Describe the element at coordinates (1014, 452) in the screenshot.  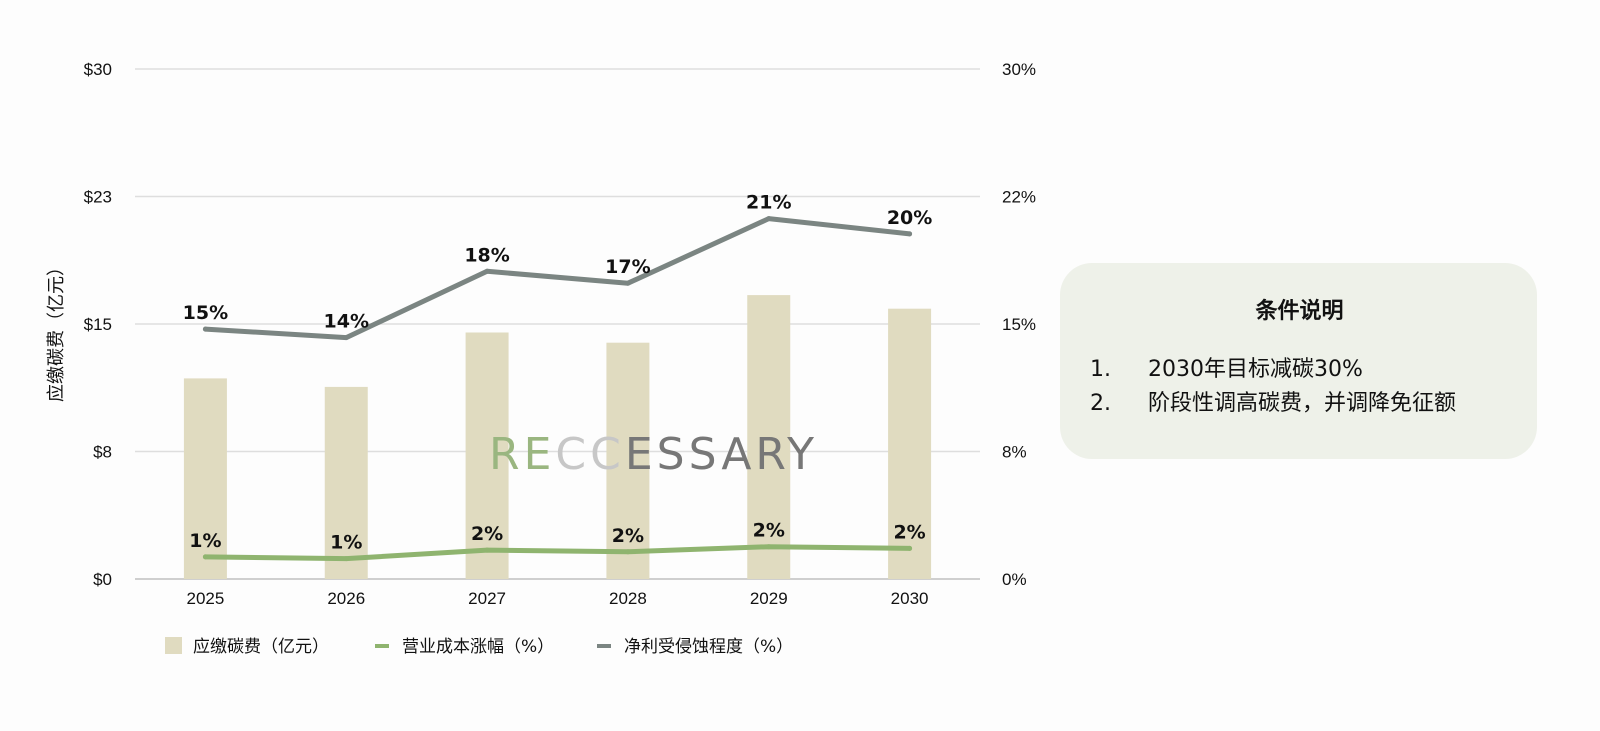
I see `y2-tick-label: 8%` at that location.